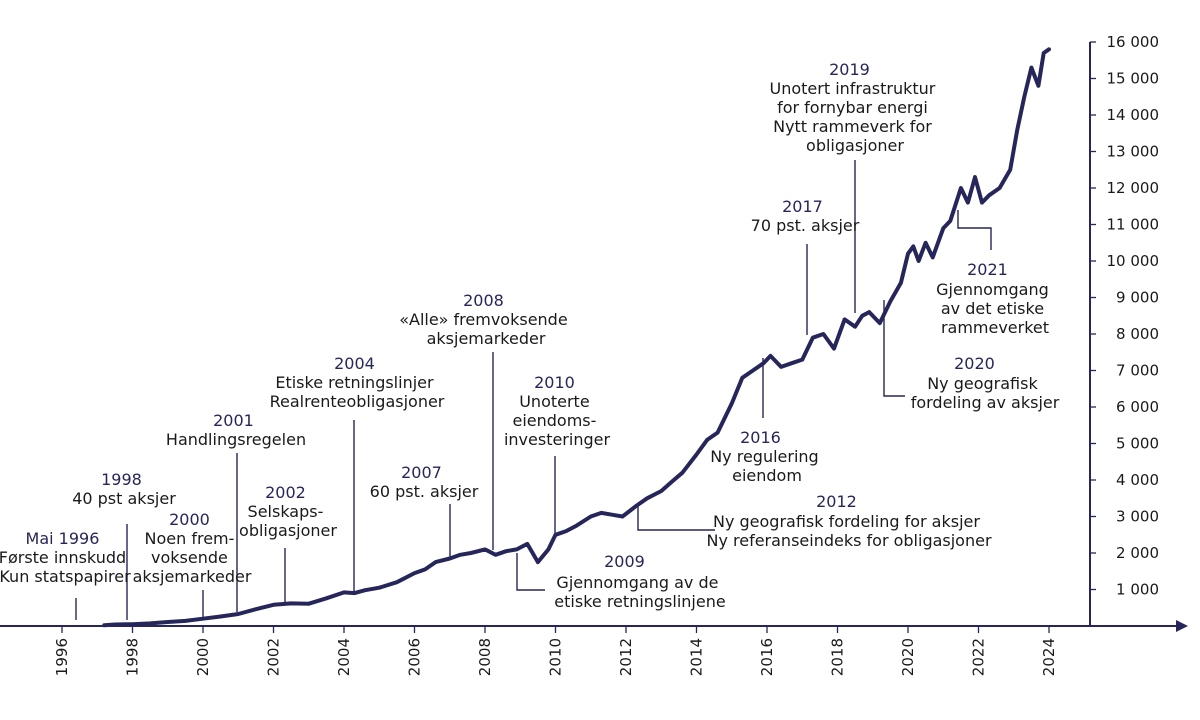  I want to click on annotation-year: 2000, so click(189, 519).